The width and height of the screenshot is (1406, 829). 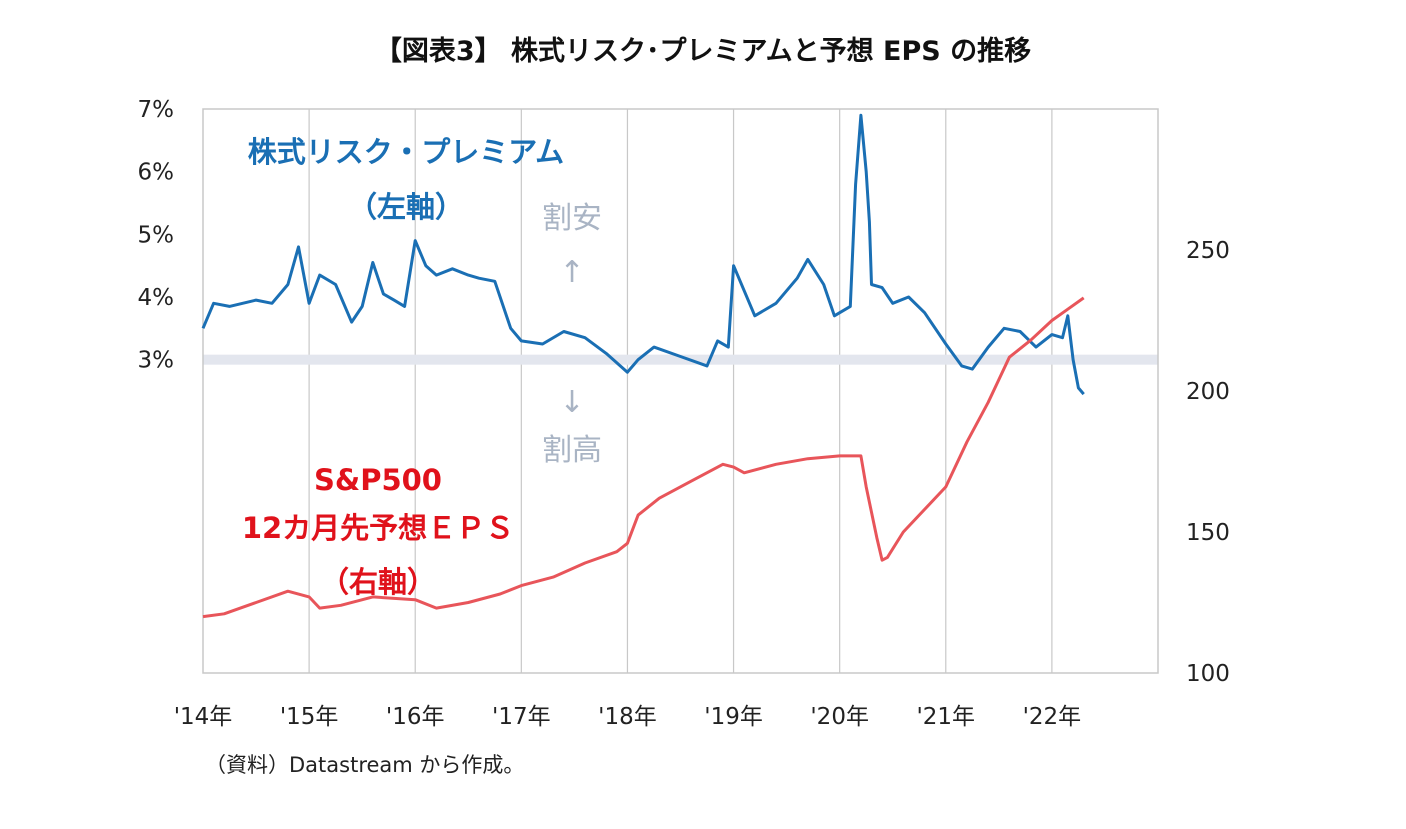 What do you see at coordinates (839, 717) in the screenshot?
I see `x-tick-label: '20年` at bounding box center [839, 717].